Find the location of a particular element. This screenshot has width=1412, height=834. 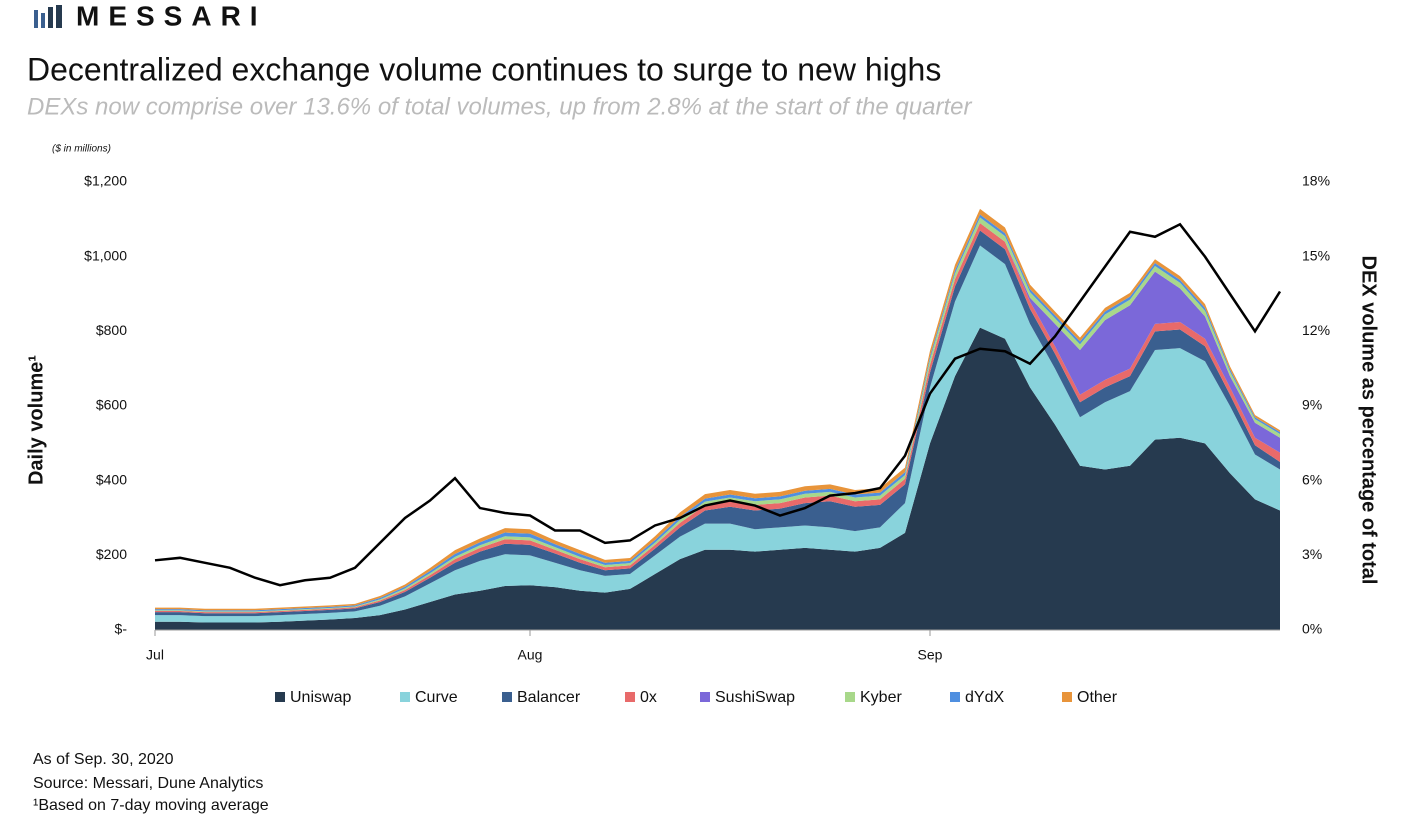

logo-icon is located at coordinates (48, 16).